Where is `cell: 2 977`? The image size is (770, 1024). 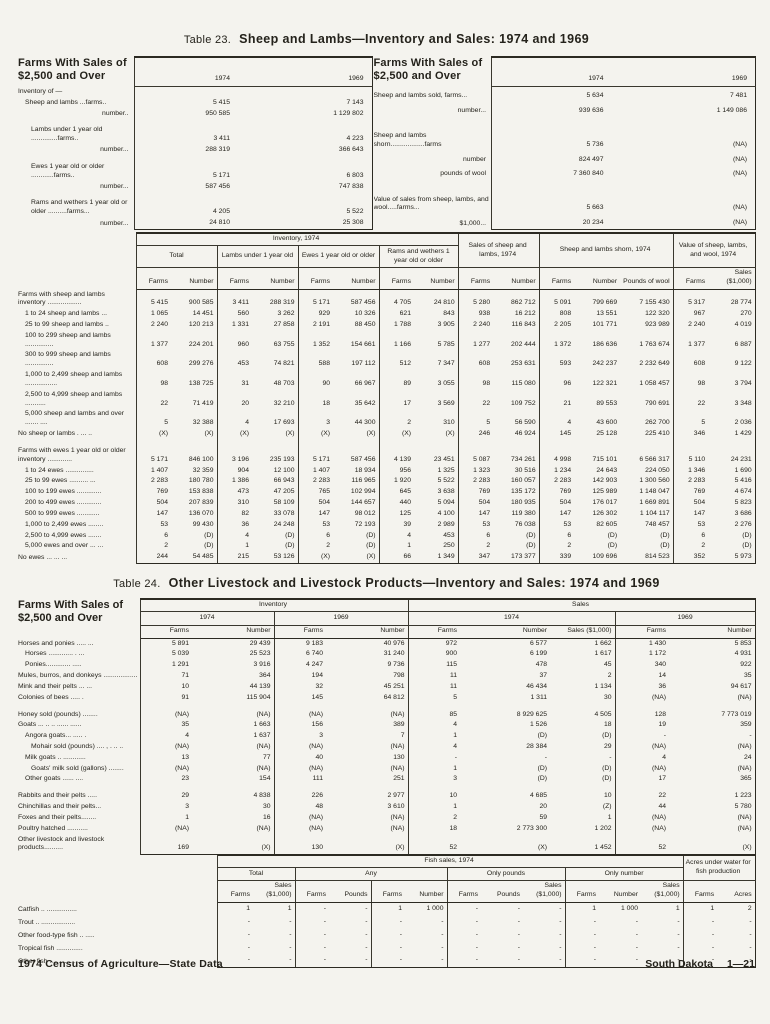
cell: 2 977 is located at coordinates (396, 796).